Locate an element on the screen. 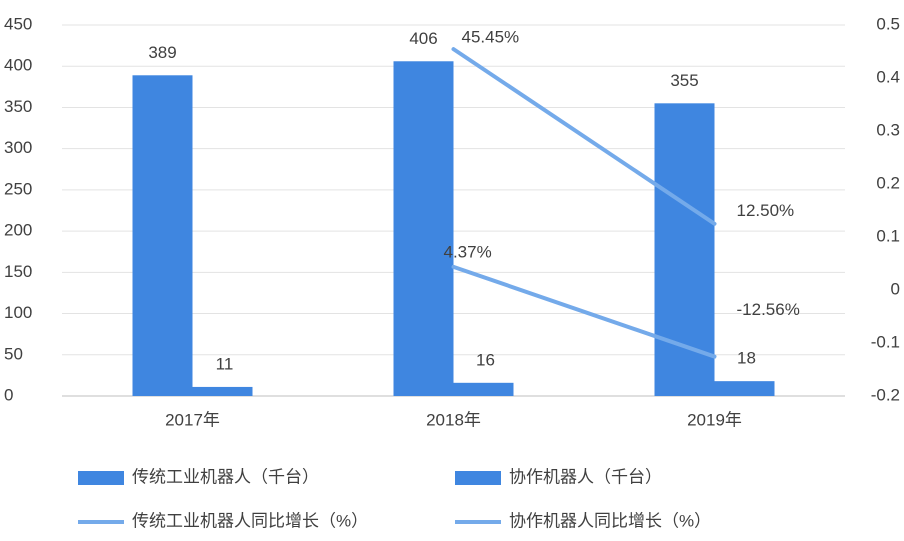  y-tick-label: 400 is located at coordinates (18, 65).